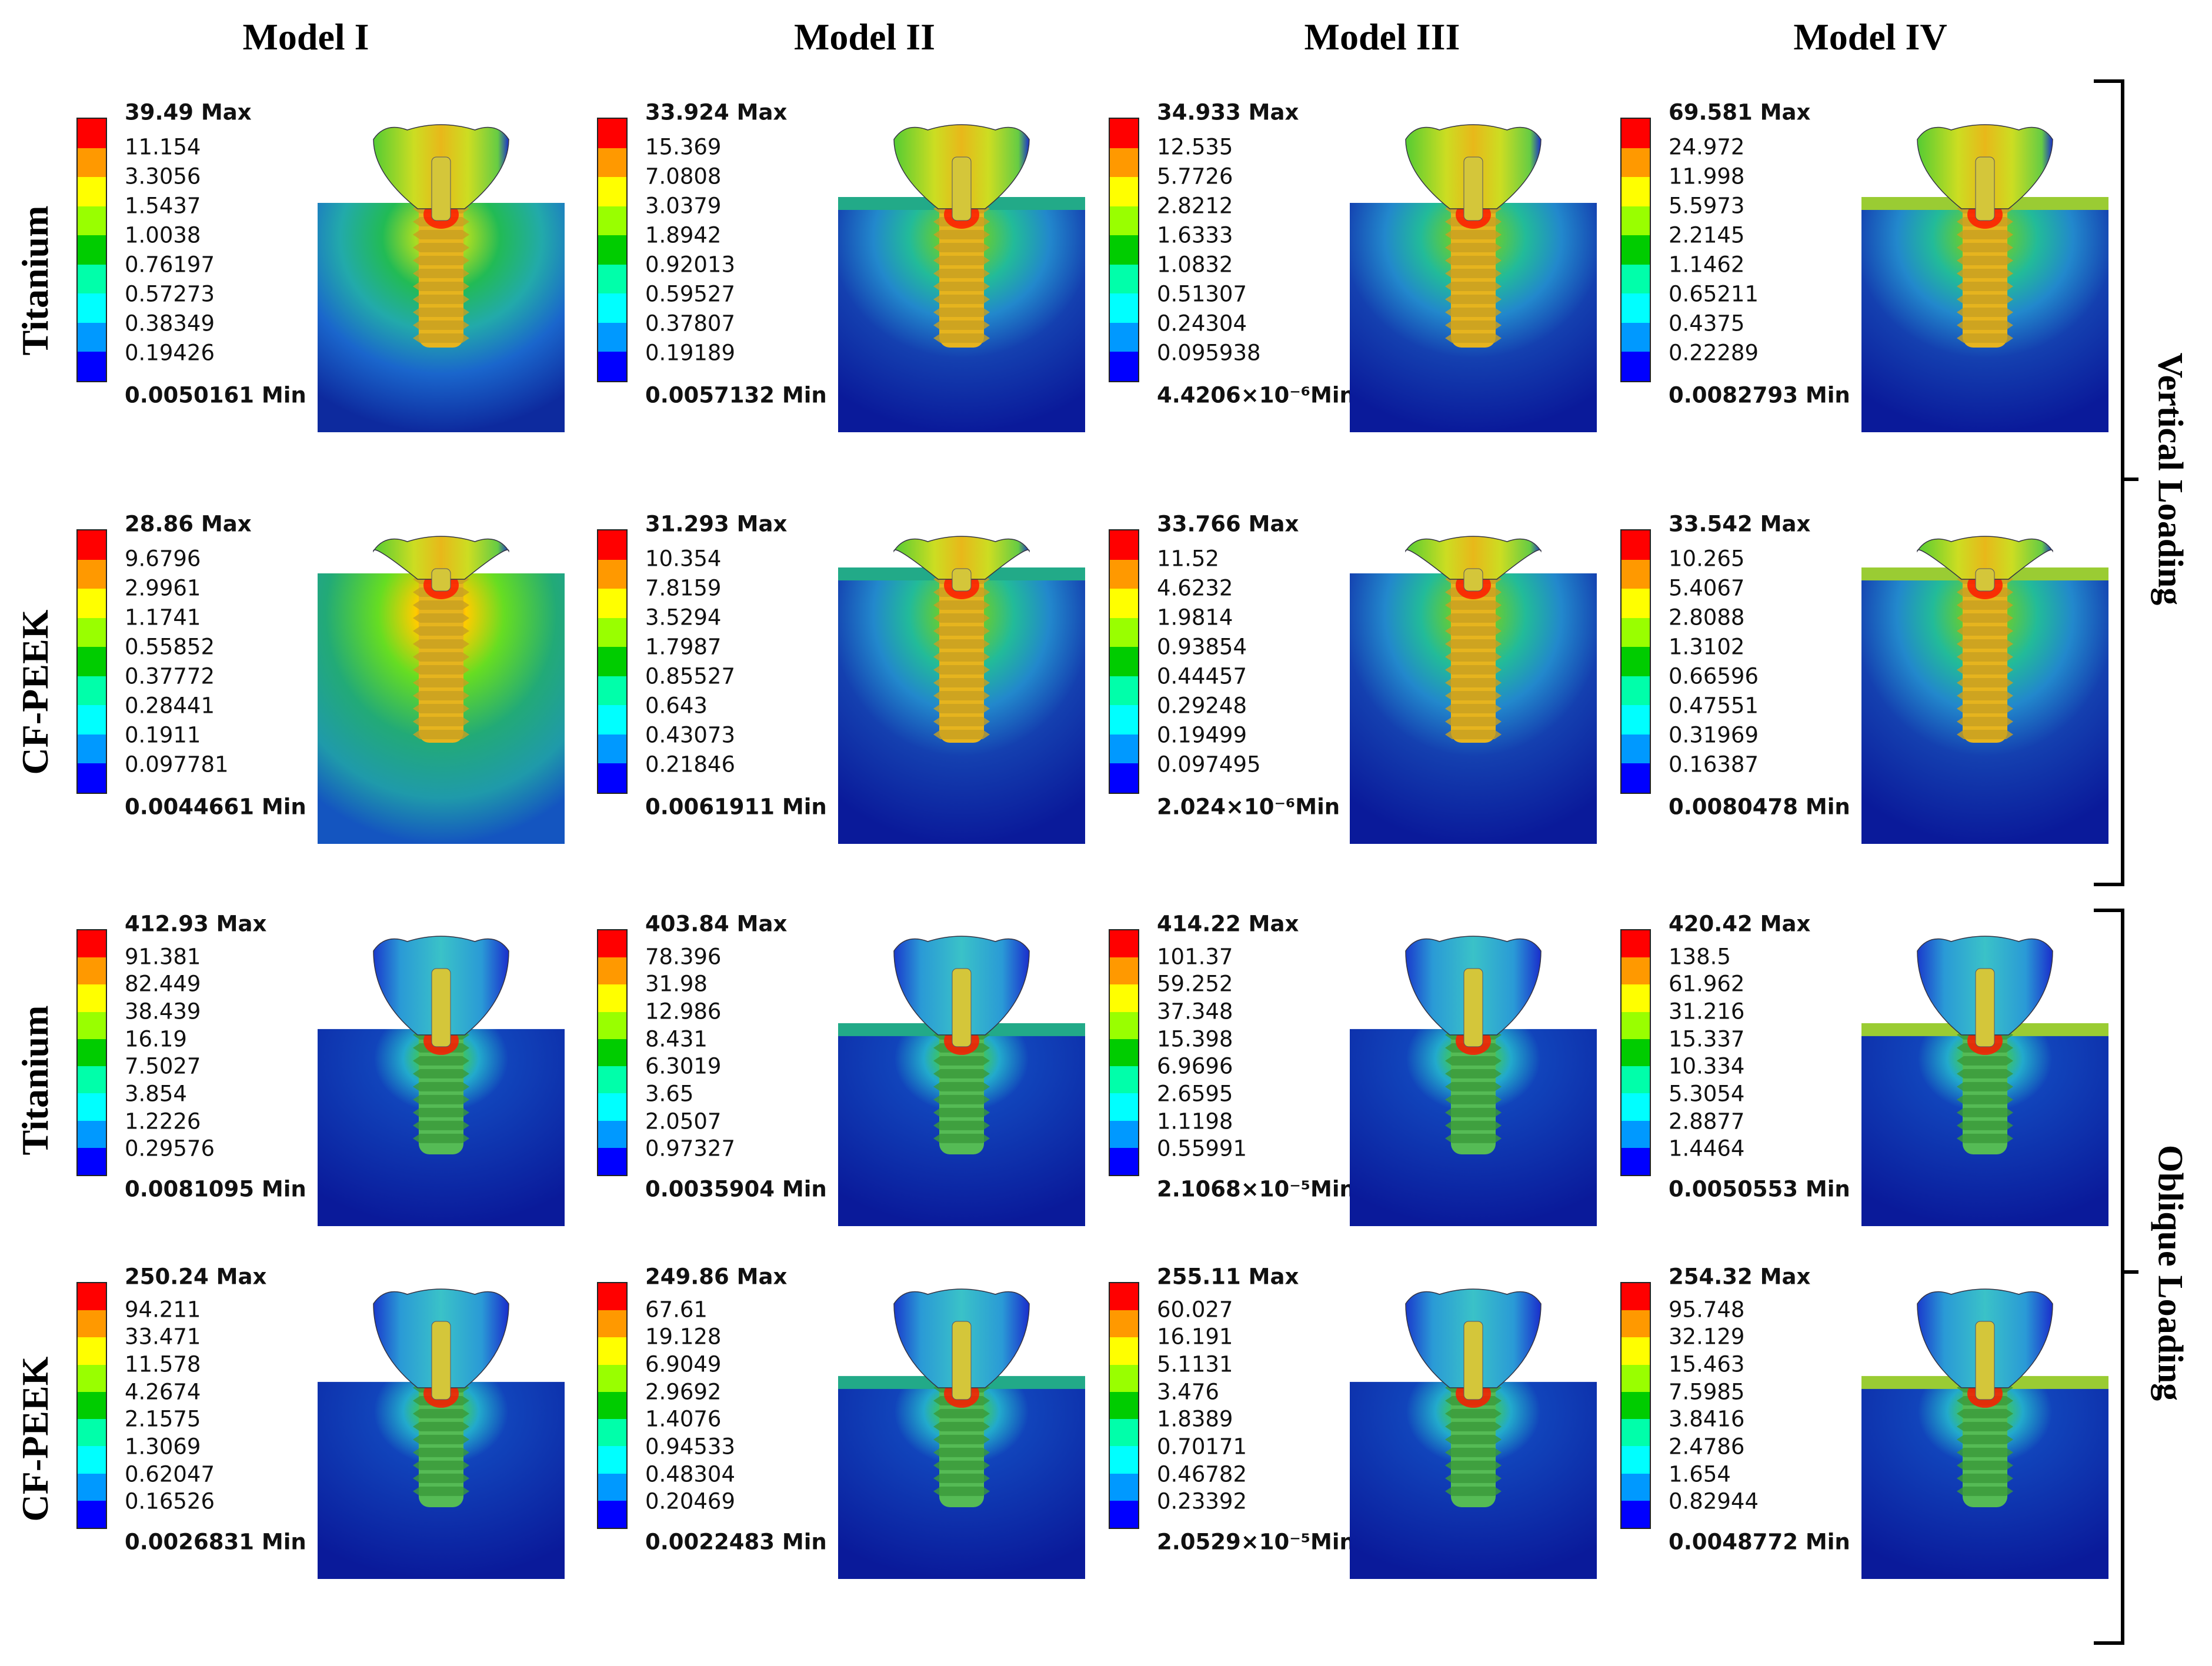 The image size is (2212, 1666). I want to click on legend-tick-label: 5.7726, so click(1195, 176).